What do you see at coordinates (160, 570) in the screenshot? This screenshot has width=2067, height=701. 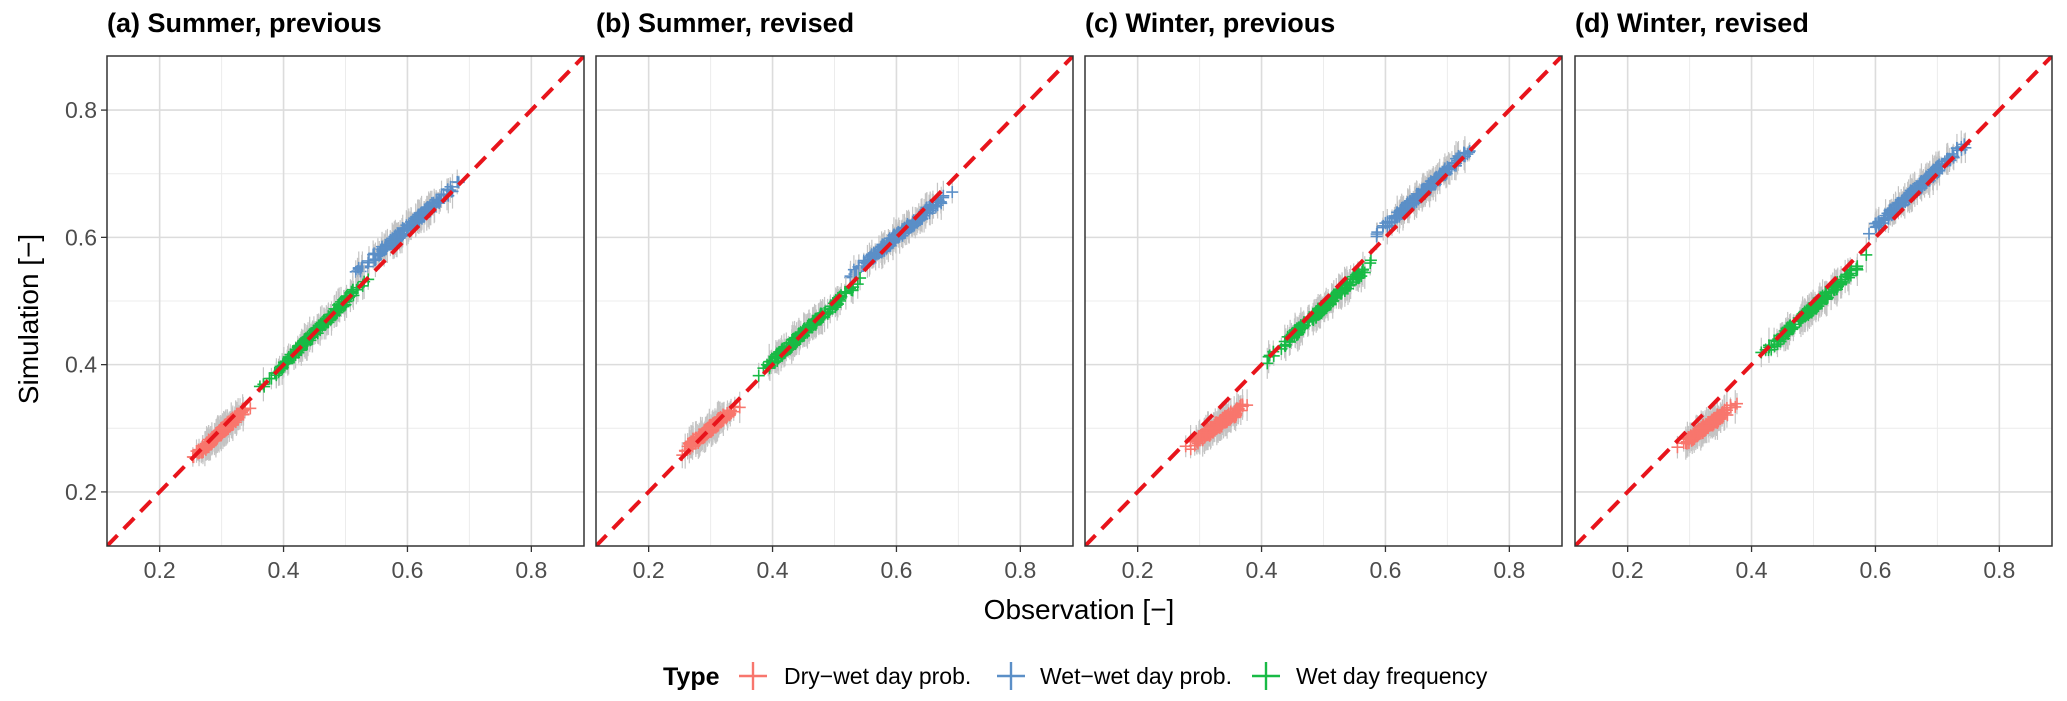 I see `panel-a-x-tick-label: 0.2` at bounding box center [160, 570].